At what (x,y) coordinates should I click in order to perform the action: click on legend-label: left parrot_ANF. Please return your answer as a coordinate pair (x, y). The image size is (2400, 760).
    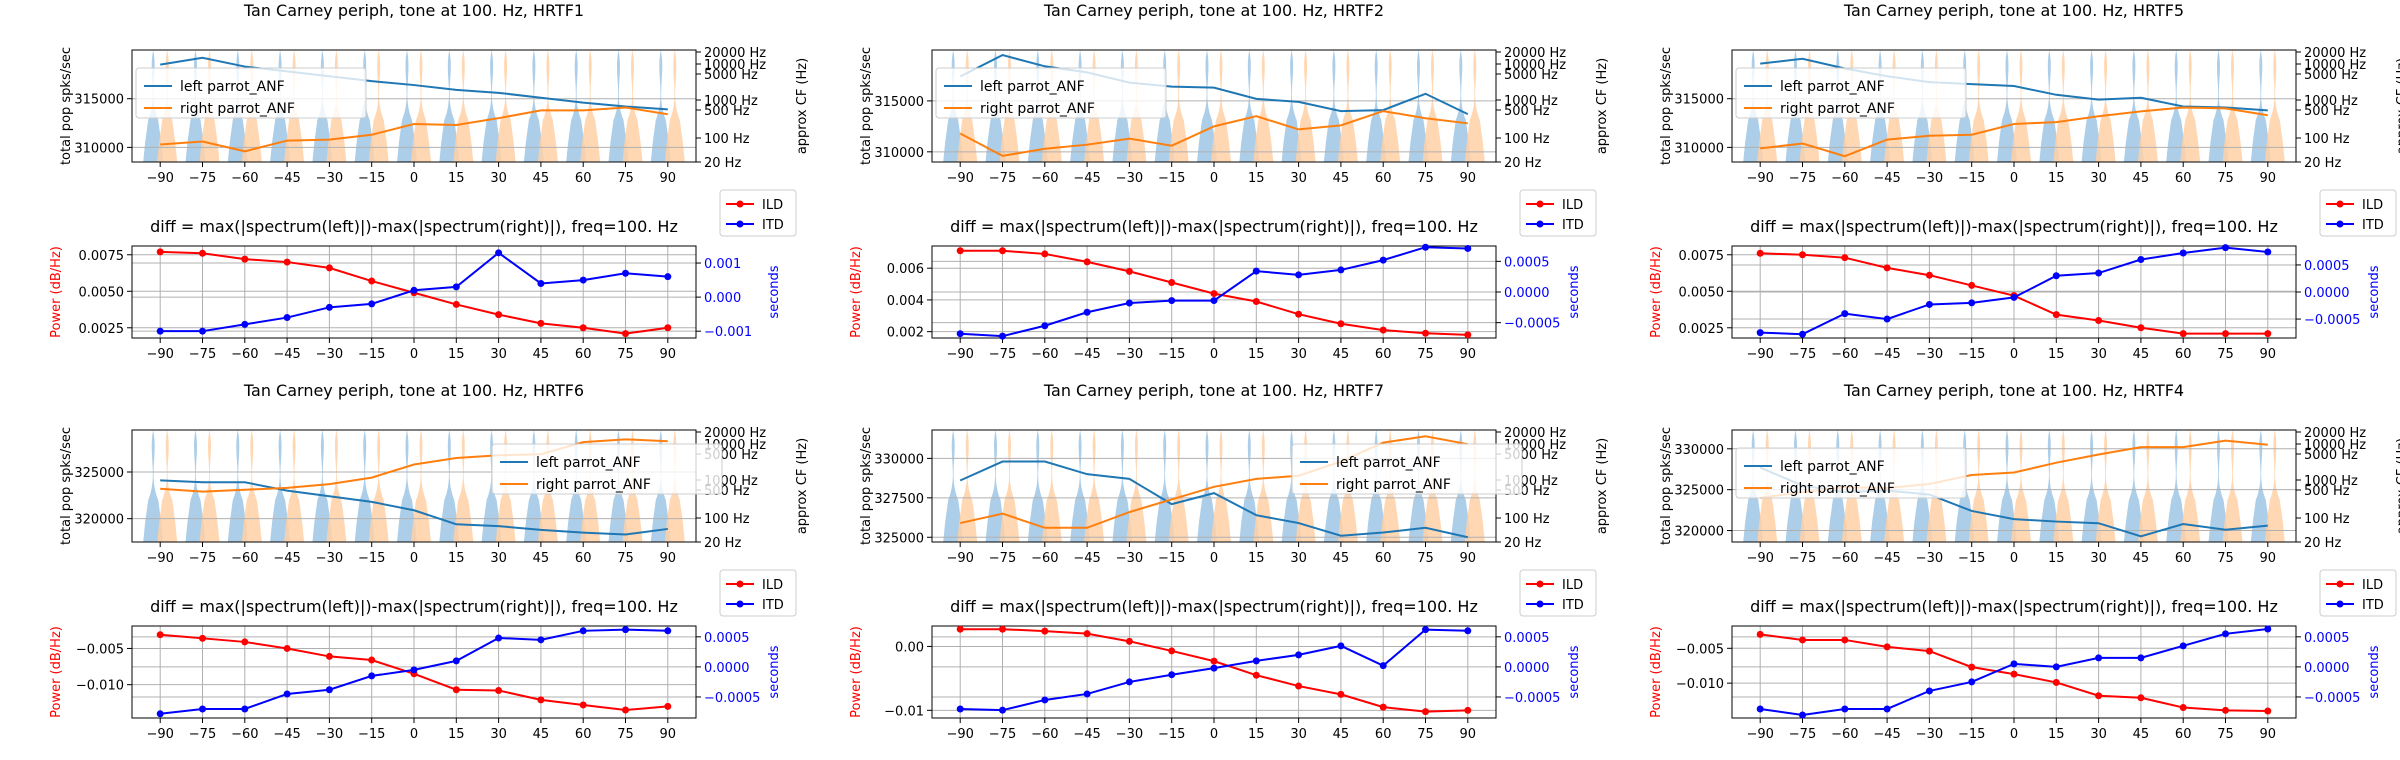
    Looking at the image, I should click on (1032, 87).